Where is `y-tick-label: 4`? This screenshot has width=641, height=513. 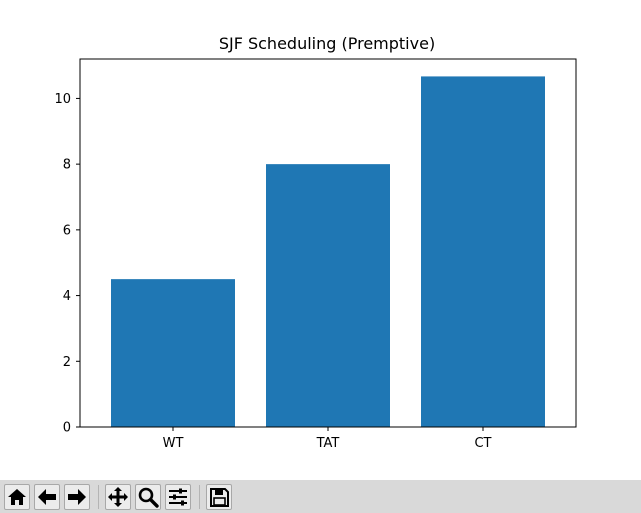
y-tick-label: 4 is located at coordinates (67, 296).